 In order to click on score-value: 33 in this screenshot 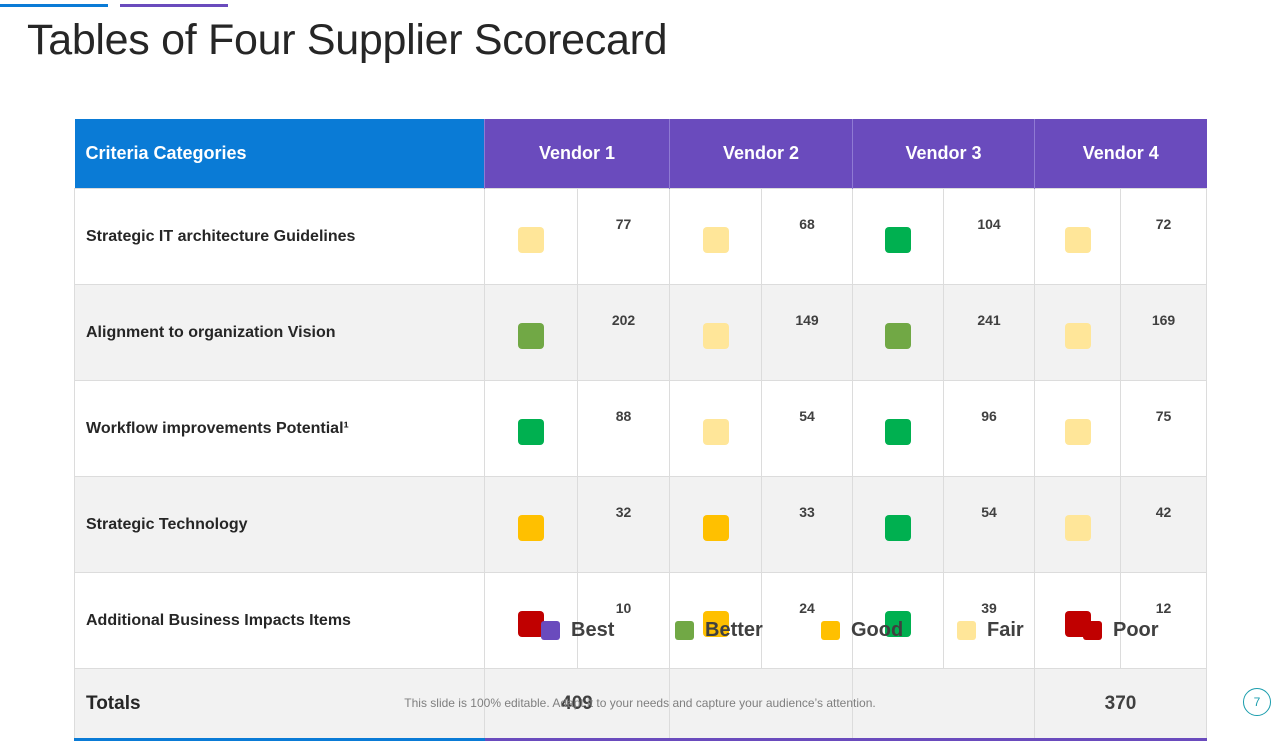, I will do `click(807, 524)`.